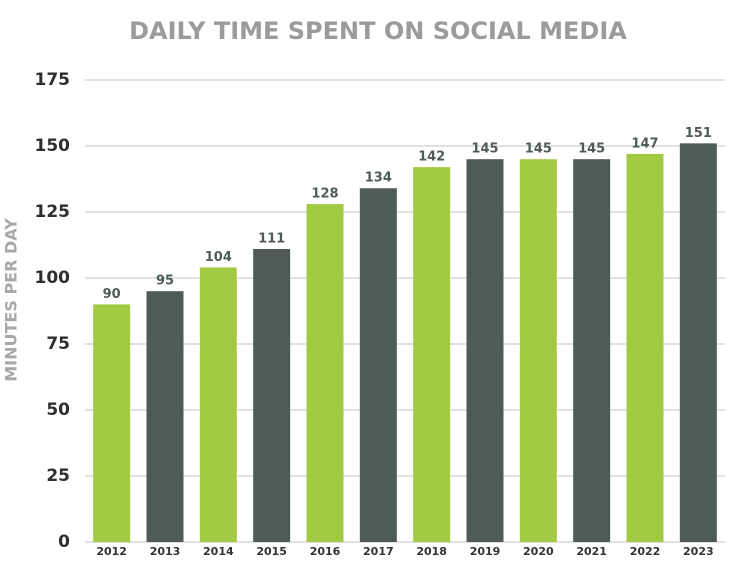 This screenshot has height=561, width=754. I want to click on y-tick-label: 150, so click(53, 146).